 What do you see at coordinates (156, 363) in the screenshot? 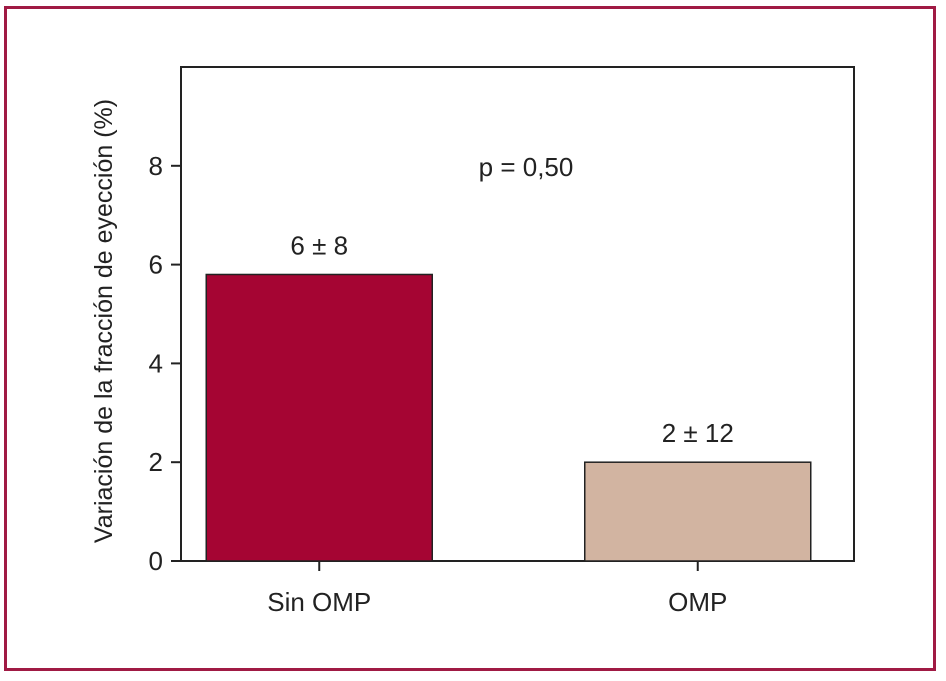
I see `y-tick-label: 4` at bounding box center [156, 363].